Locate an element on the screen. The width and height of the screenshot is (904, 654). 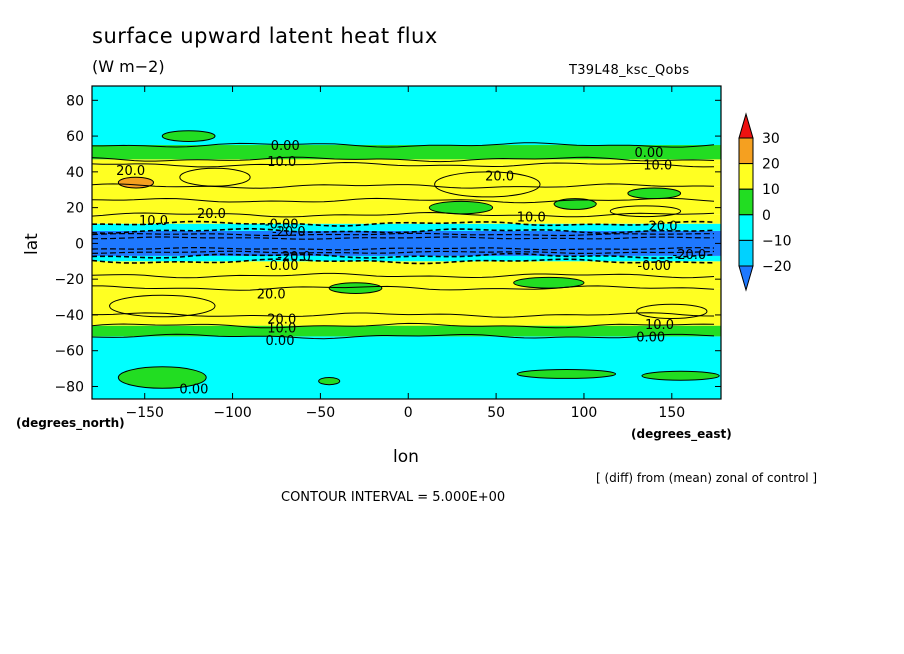
y-tick-label: −60 is located at coordinates (69, 352).